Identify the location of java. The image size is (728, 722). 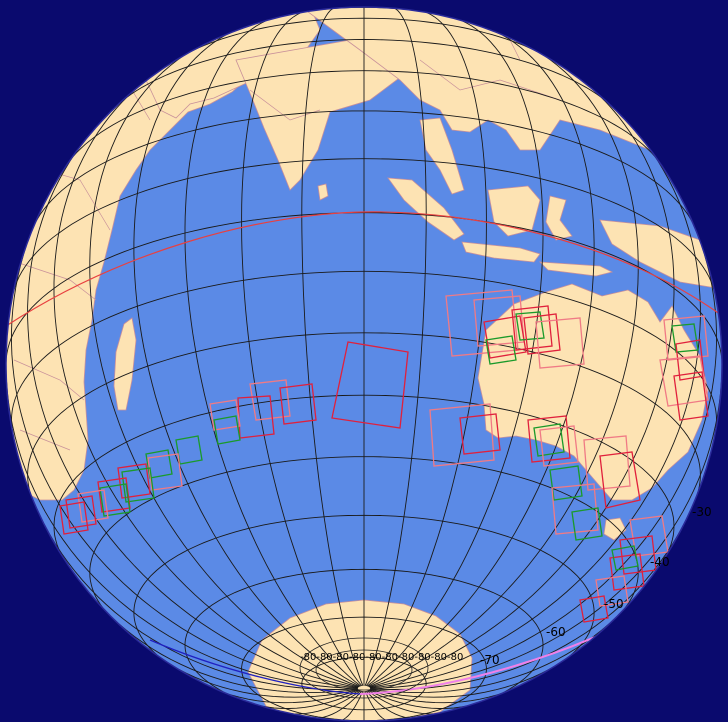
(501, 252).